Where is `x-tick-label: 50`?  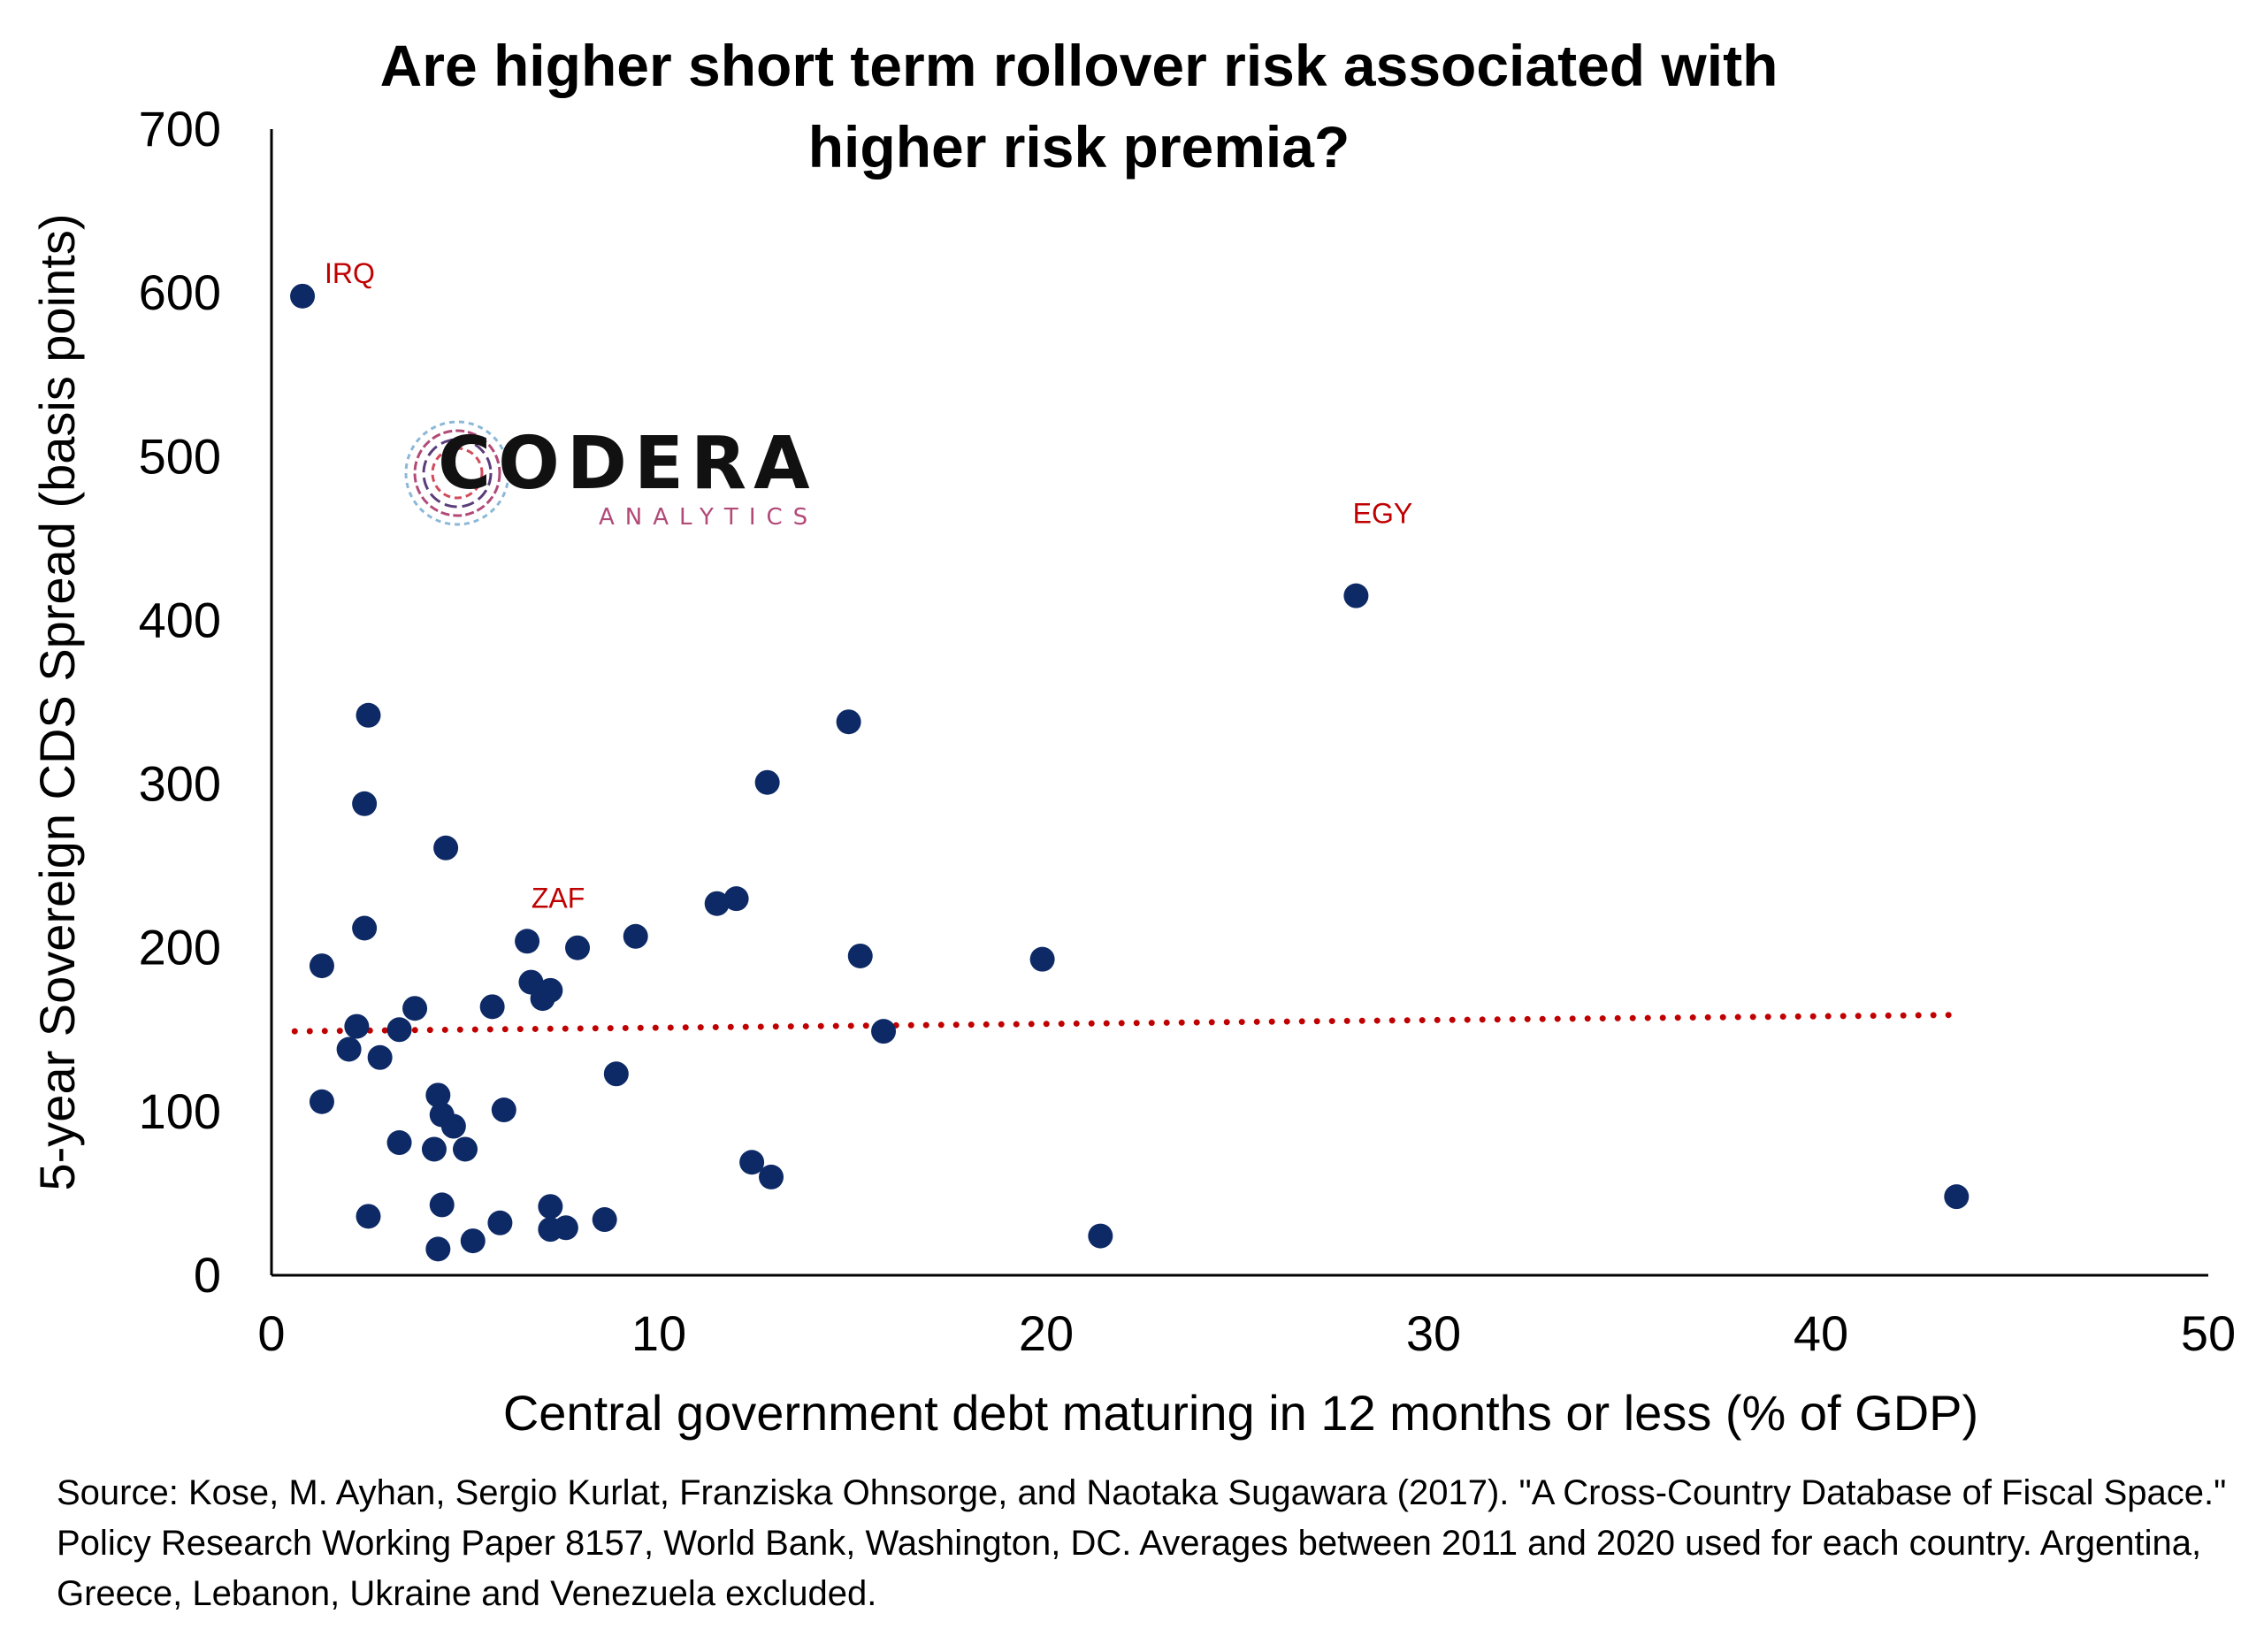 x-tick-label: 50 is located at coordinates (2209, 1333).